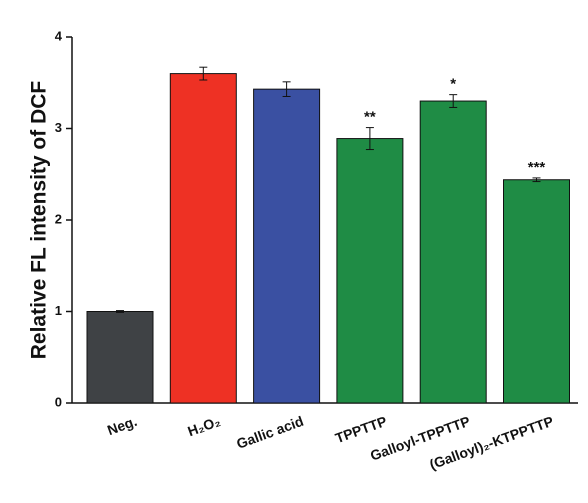  What do you see at coordinates (58, 218) in the screenshot?
I see `y-tick-label: 2` at bounding box center [58, 218].